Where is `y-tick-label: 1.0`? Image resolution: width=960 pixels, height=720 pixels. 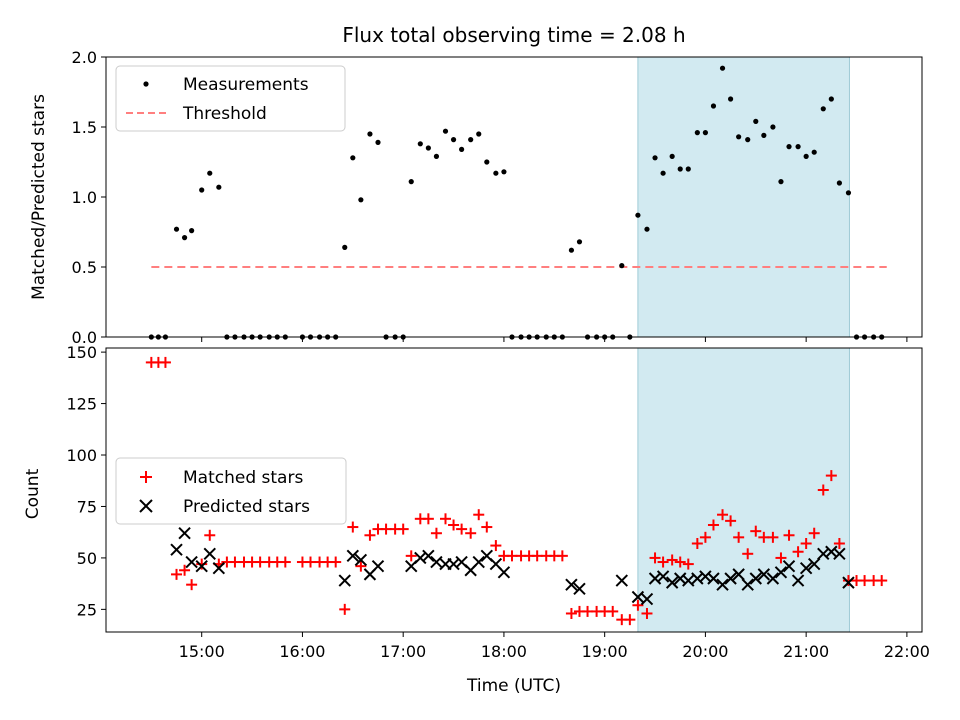 y-tick-label: 1.0 is located at coordinates (84, 197).